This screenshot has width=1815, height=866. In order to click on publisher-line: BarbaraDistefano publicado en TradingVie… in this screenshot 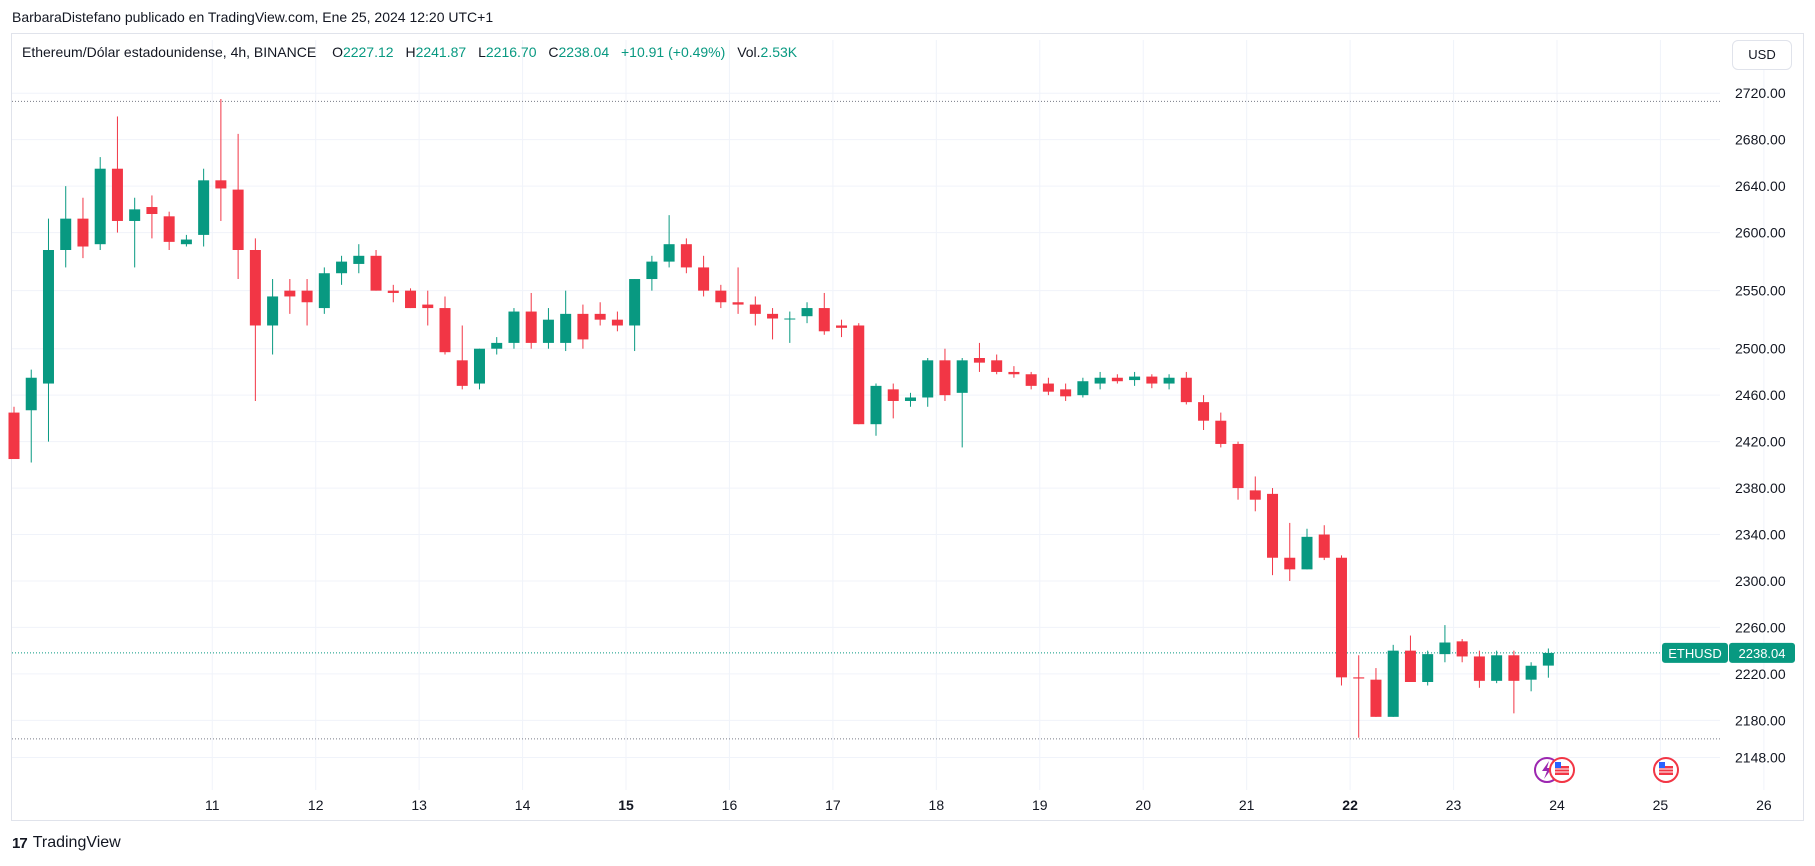, I will do `click(253, 17)`.